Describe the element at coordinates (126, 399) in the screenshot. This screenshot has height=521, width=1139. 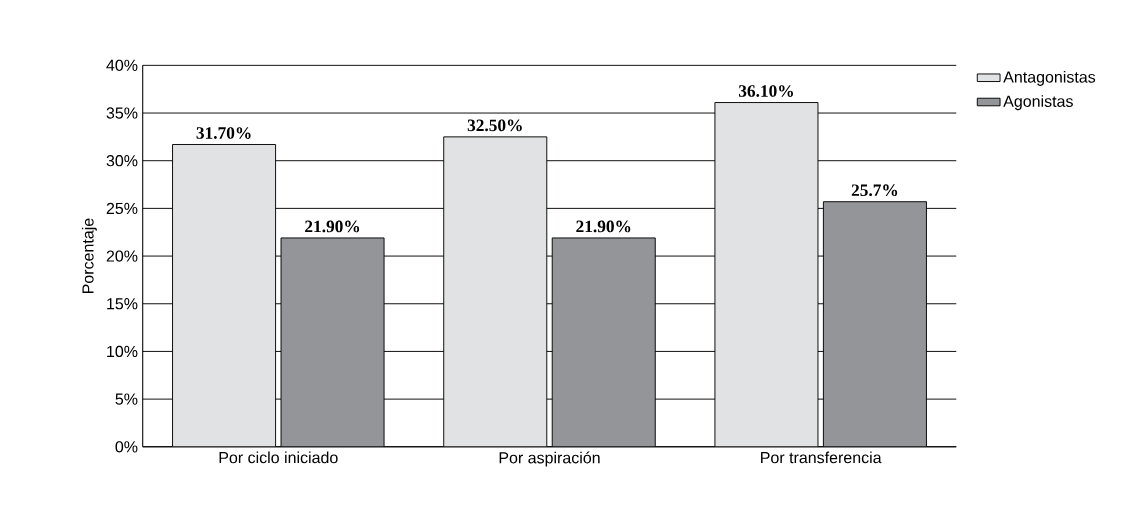
I see `y-tick-label: 5%` at that location.